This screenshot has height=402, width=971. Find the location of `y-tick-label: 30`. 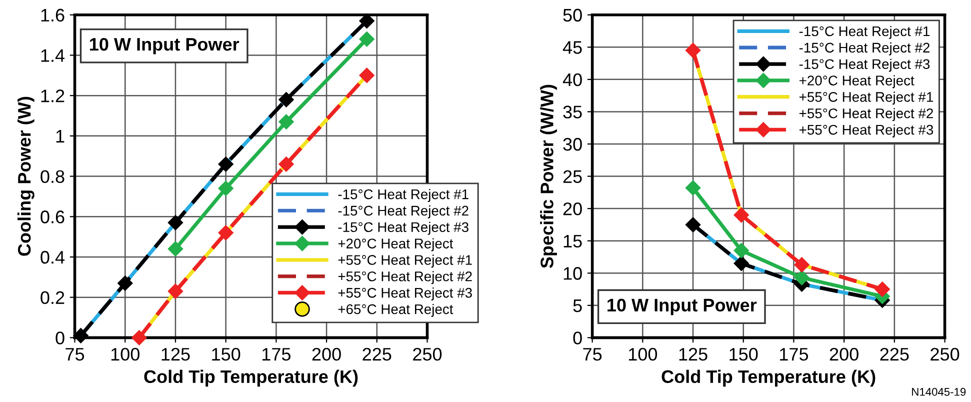

y-tick-label: 30 is located at coordinates (572, 144).